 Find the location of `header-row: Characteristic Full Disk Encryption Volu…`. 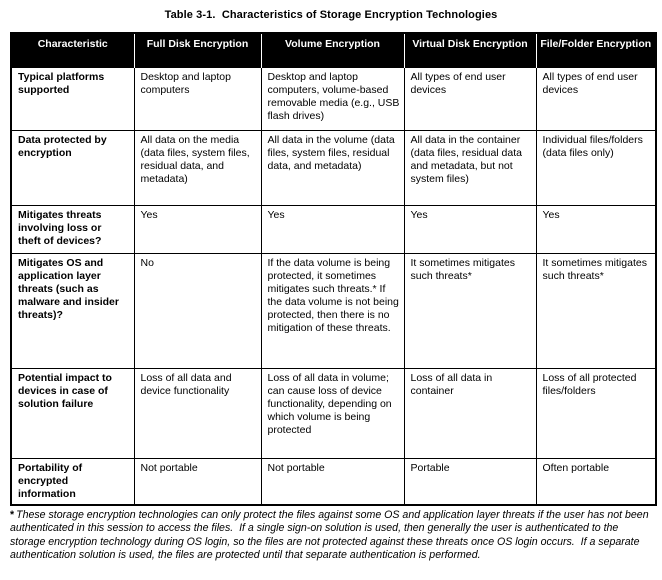

header-row: Characteristic Full Disk Encryption Volu… is located at coordinates (333, 50).